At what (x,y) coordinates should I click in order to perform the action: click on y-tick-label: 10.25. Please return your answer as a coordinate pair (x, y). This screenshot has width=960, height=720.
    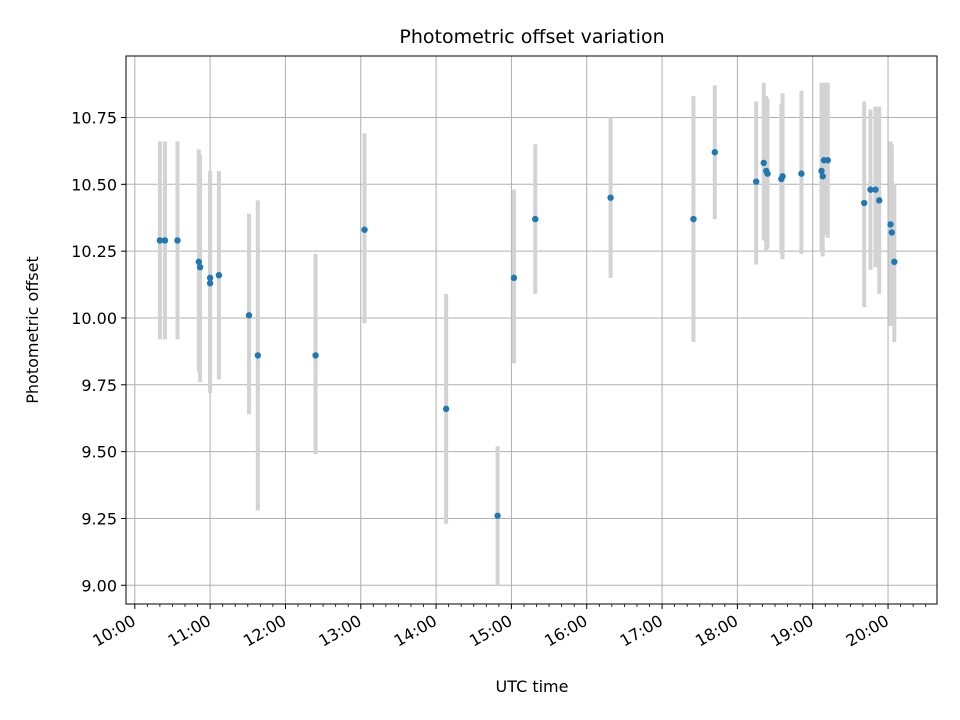
    Looking at the image, I should click on (94, 251).